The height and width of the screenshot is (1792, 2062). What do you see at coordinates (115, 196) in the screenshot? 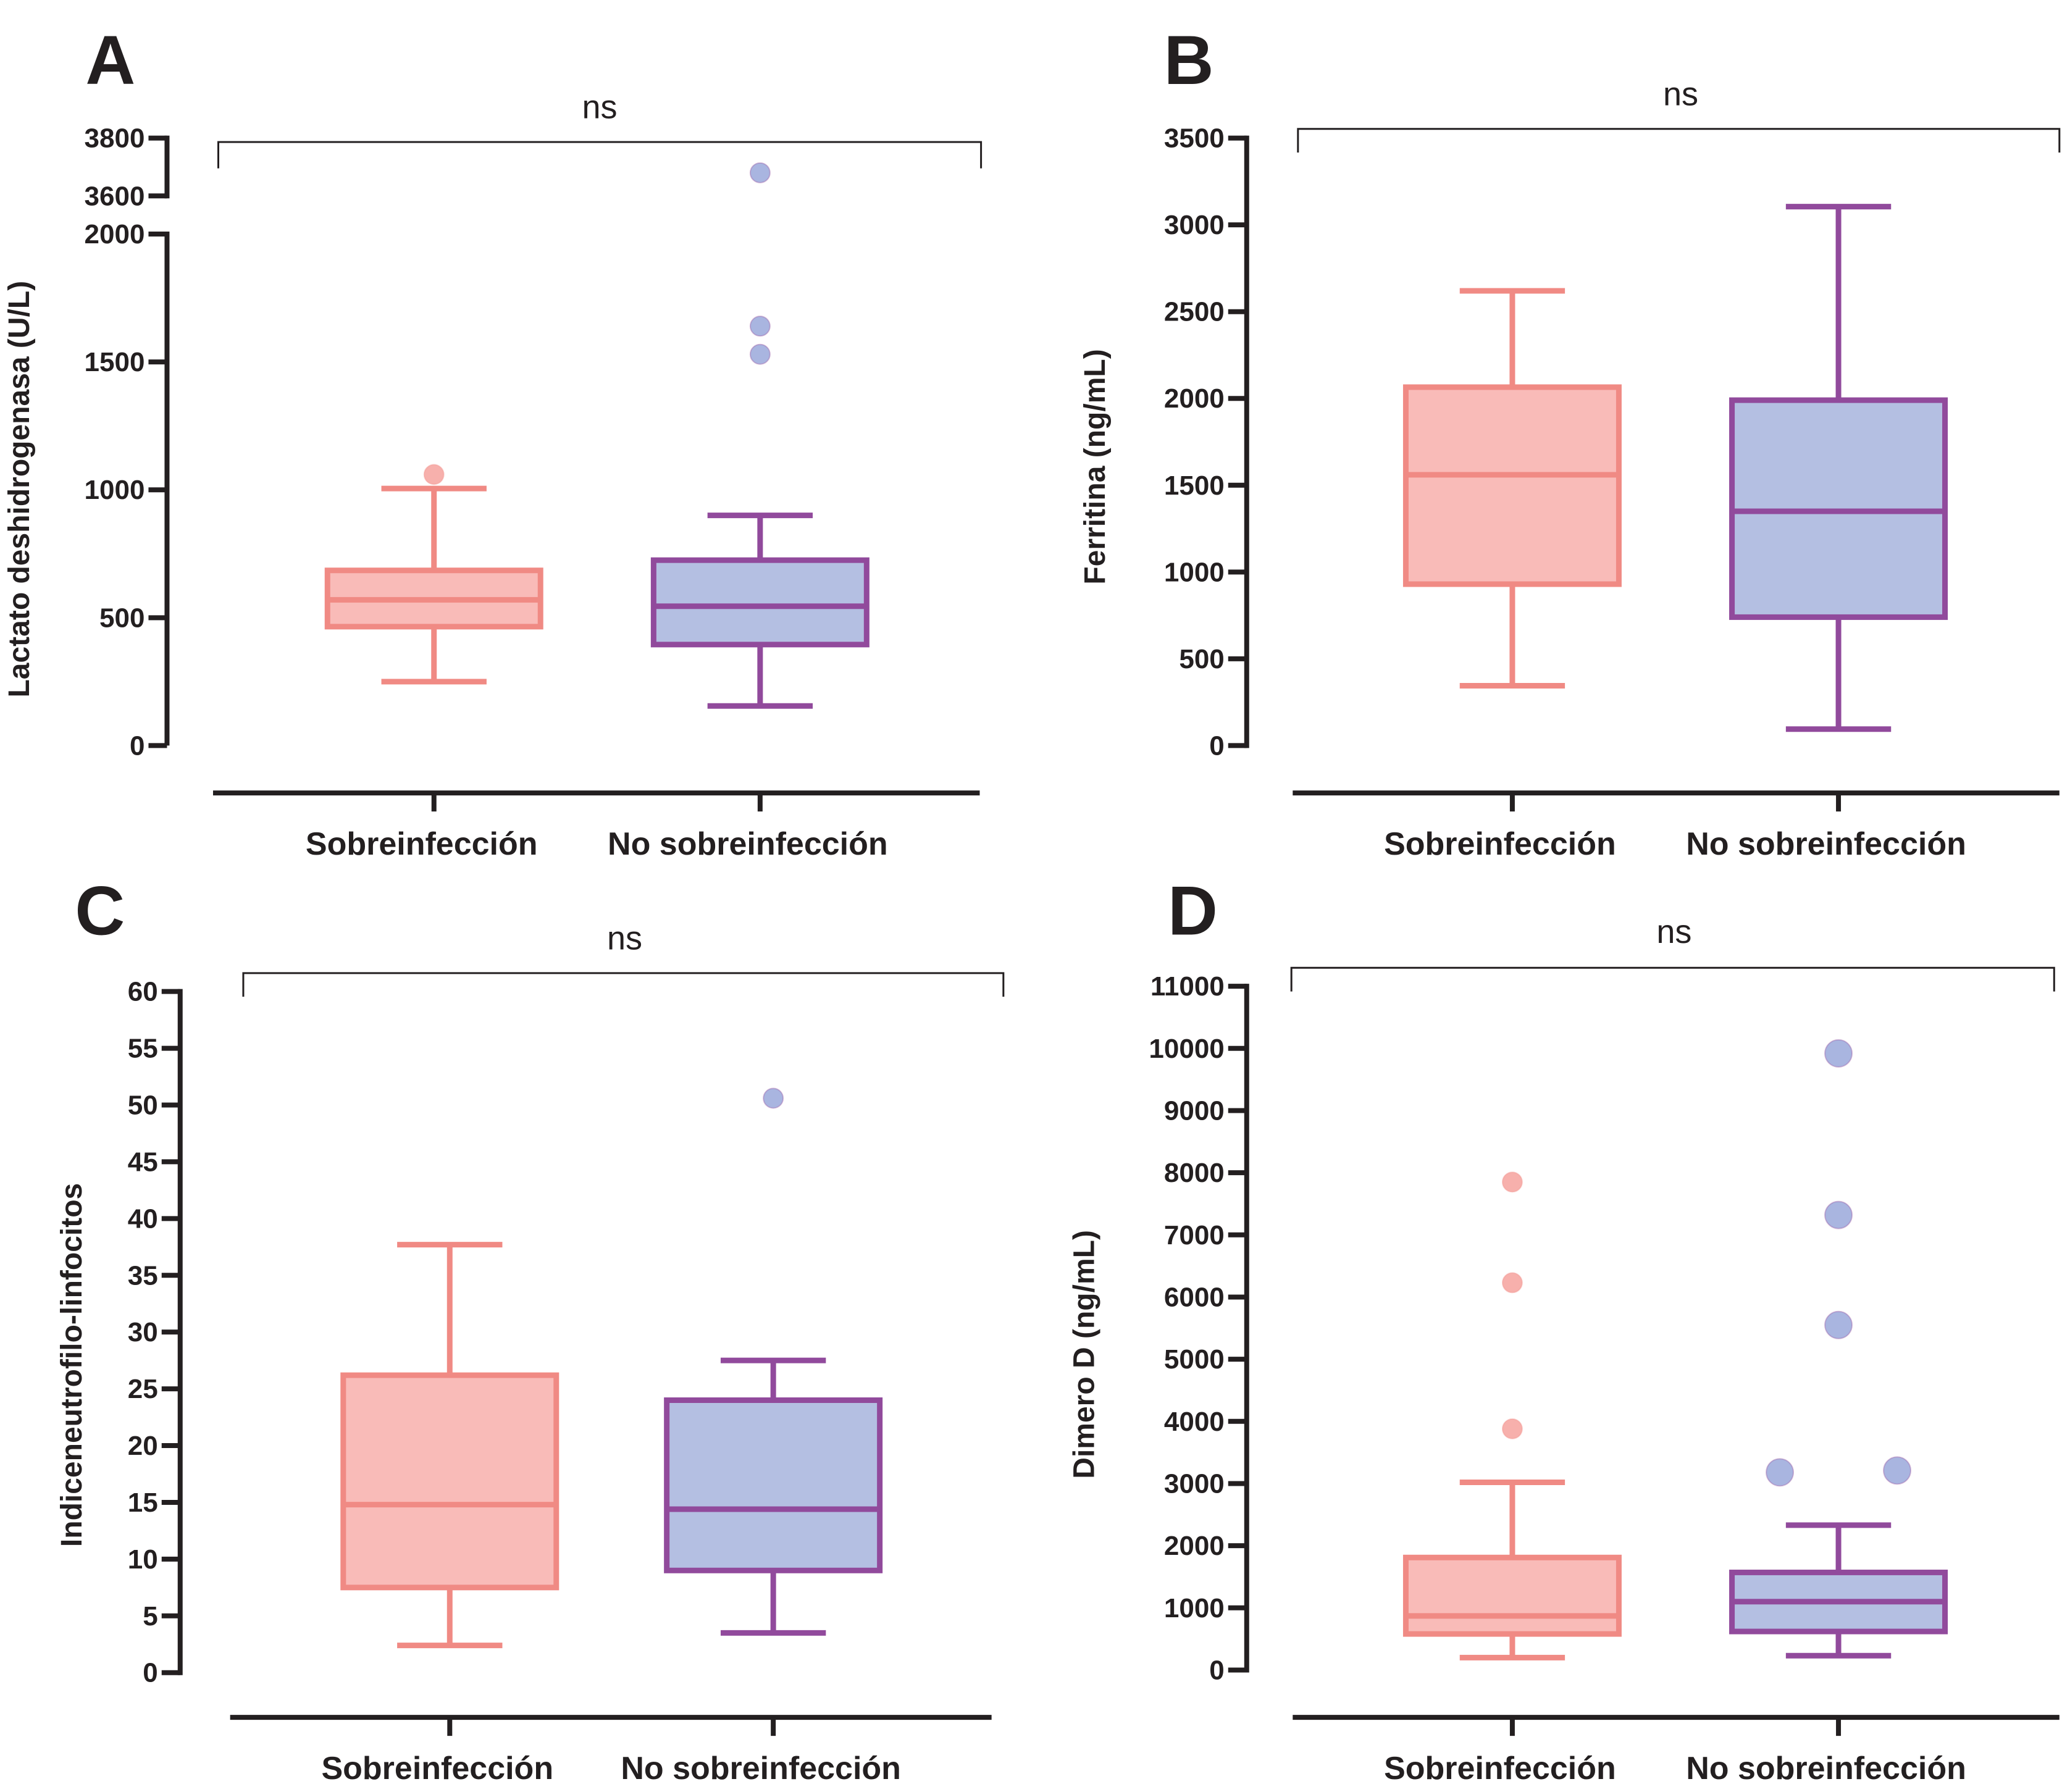
I see `y-tick-label: 3600` at bounding box center [115, 196].